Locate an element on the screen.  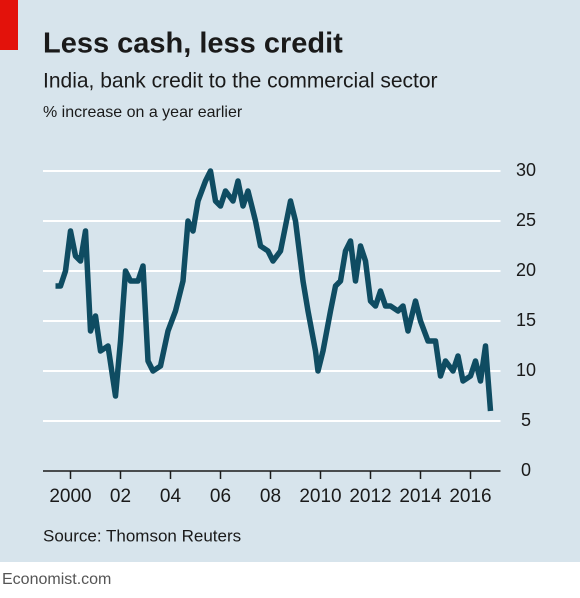
red-tag is located at coordinates (9, 25).